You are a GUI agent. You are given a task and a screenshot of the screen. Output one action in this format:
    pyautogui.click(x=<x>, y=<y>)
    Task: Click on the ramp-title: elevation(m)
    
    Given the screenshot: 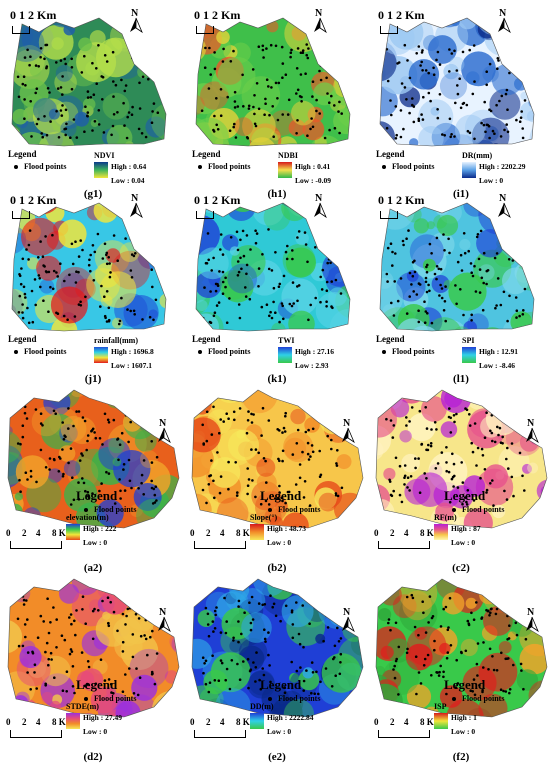 What is the action you would take?
    pyautogui.click(x=87, y=517)
    